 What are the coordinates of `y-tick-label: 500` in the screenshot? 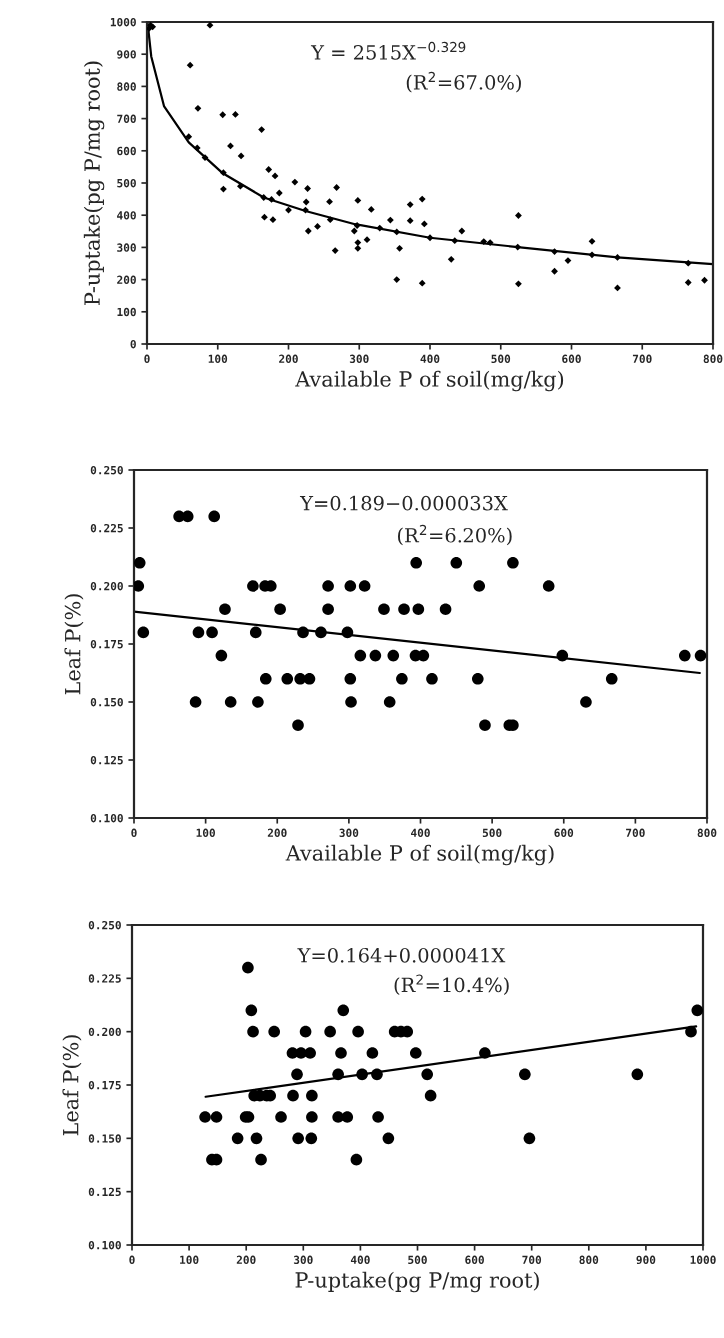 It's located at (126, 183).